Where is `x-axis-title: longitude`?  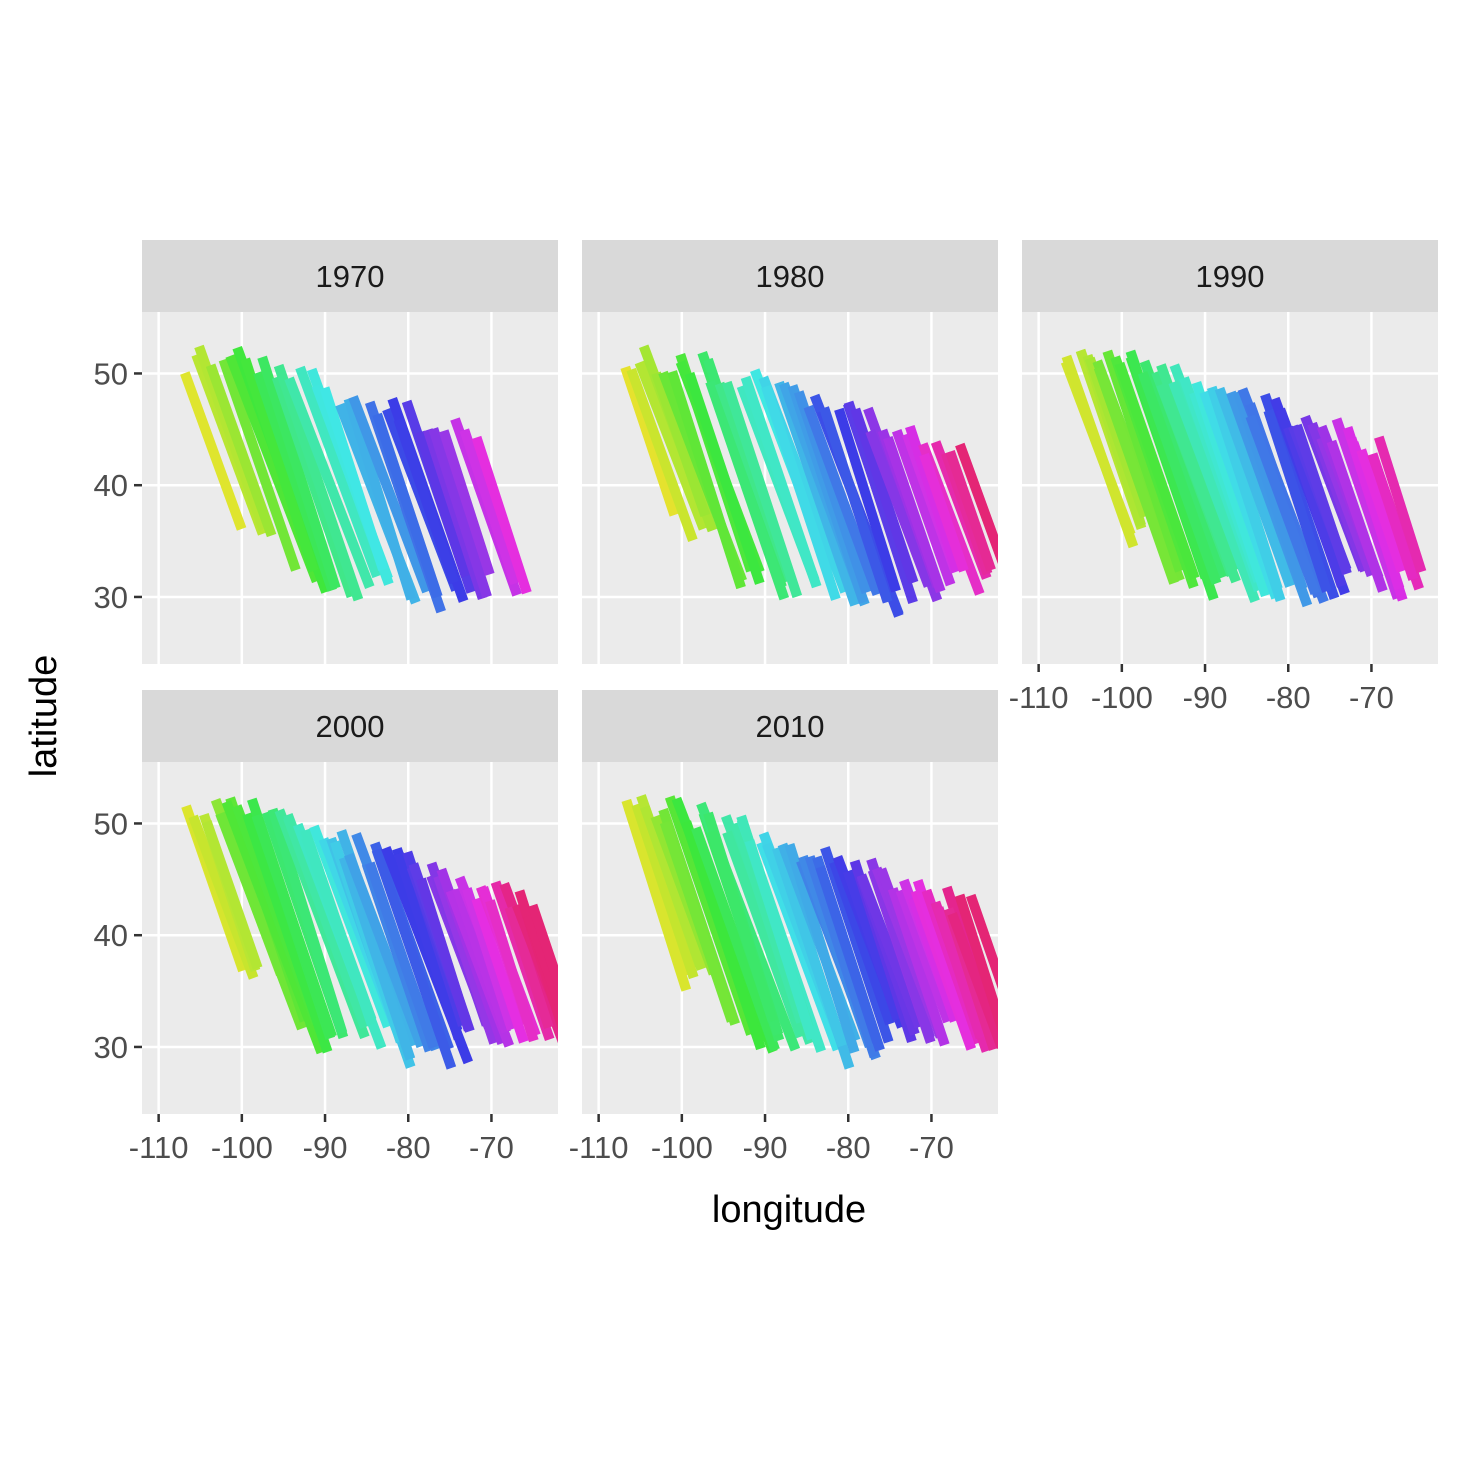 x-axis-title: longitude is located at coordinates (789, 1210).